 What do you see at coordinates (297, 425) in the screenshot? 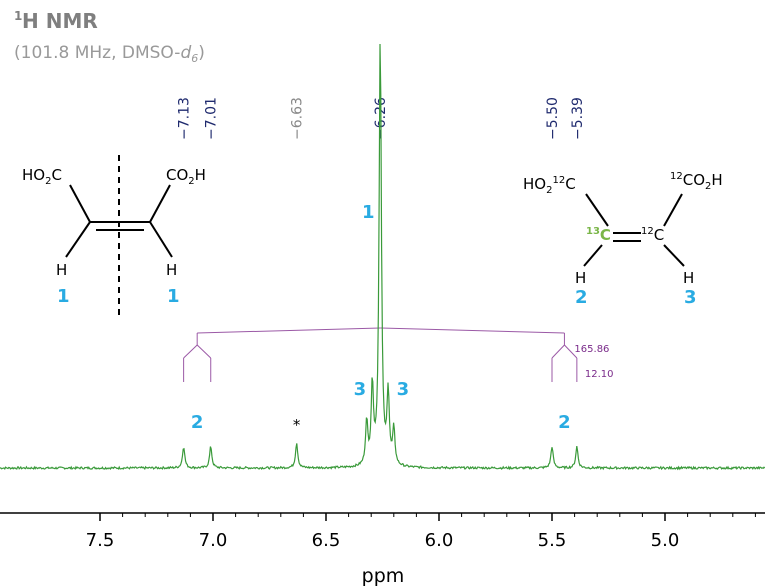
I see `peak-annotation: *` at bounding box center [297, 425].